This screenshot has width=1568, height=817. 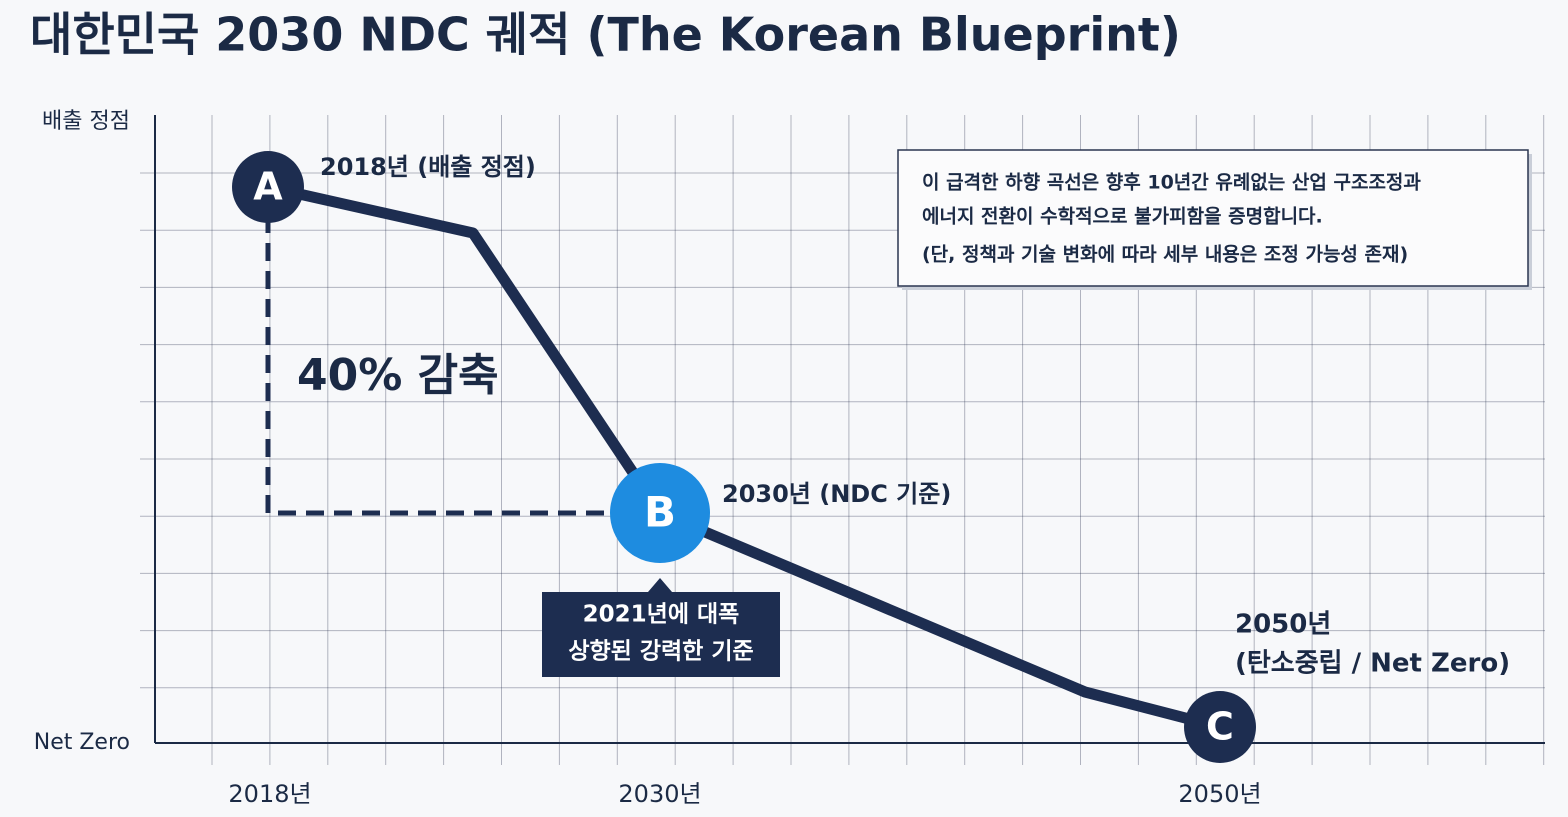 I want to click on x-label: 2050년, so click(x=1219, y=794).